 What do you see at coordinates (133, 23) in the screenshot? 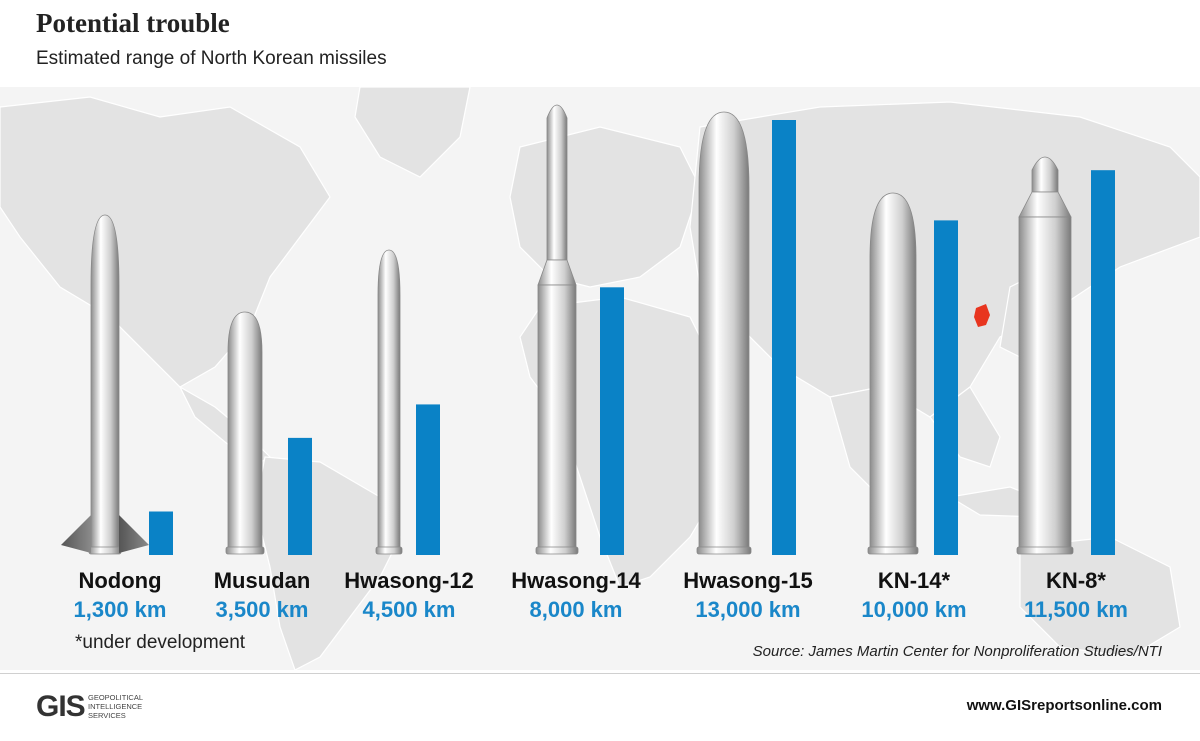
I see `page-title: Potential trouble` at bounding box center [133, 23].